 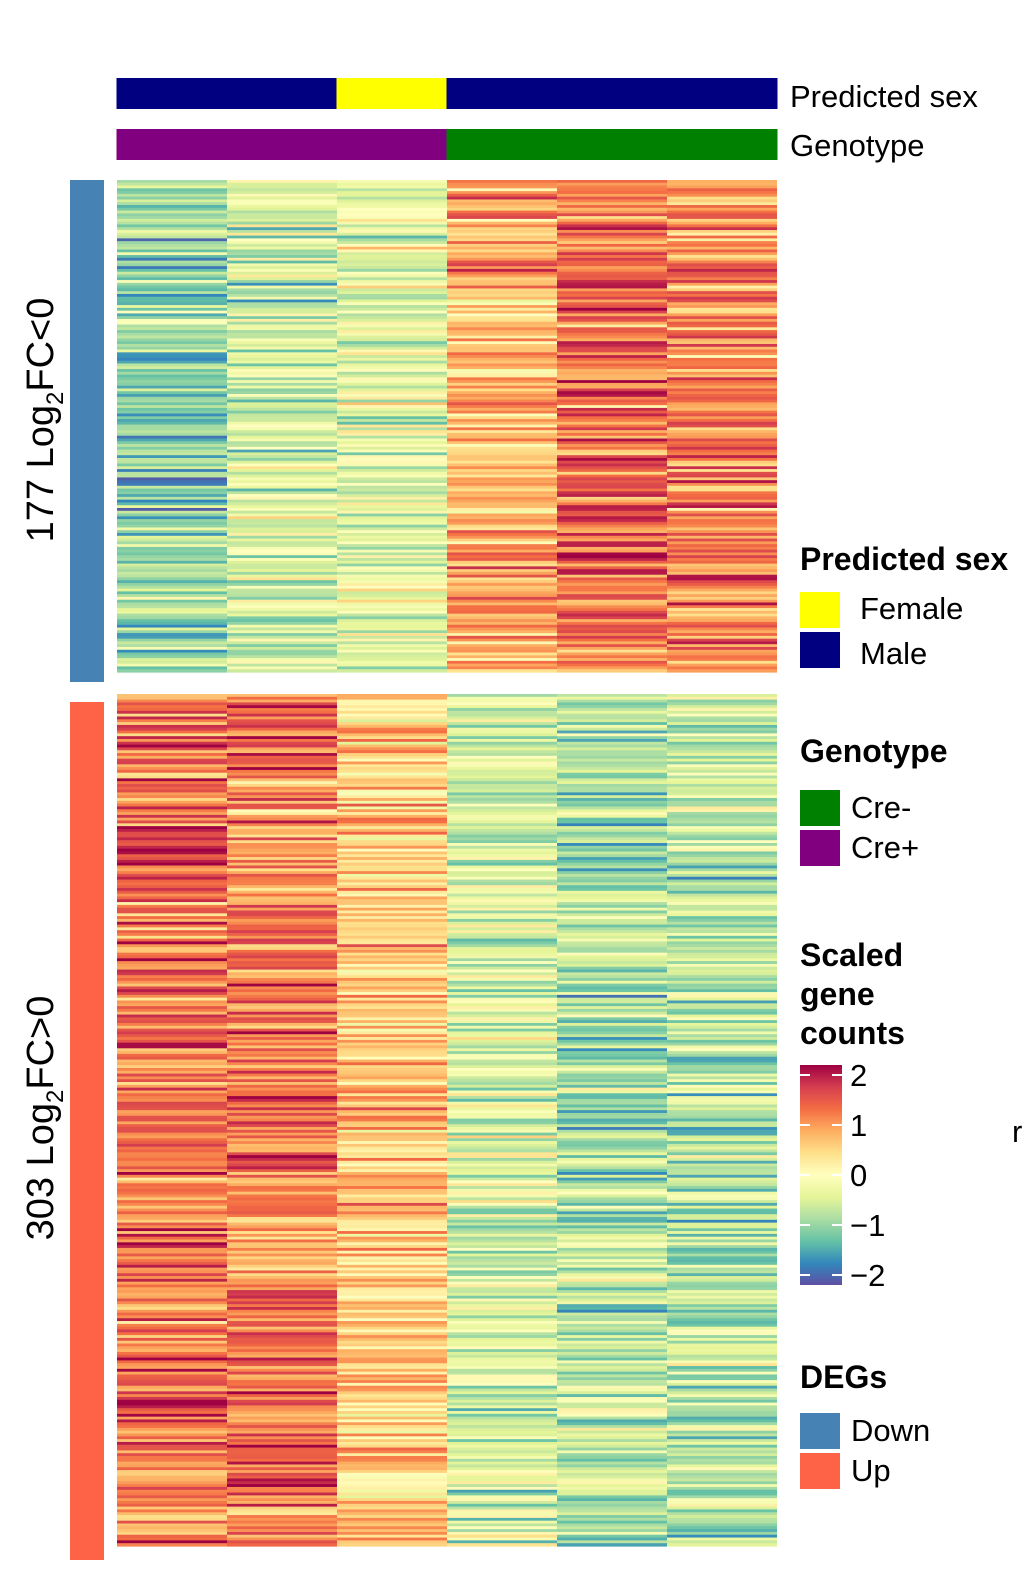 I want to click on heatmap-cell-up-r240-s6, so click(x=722, y=1370).